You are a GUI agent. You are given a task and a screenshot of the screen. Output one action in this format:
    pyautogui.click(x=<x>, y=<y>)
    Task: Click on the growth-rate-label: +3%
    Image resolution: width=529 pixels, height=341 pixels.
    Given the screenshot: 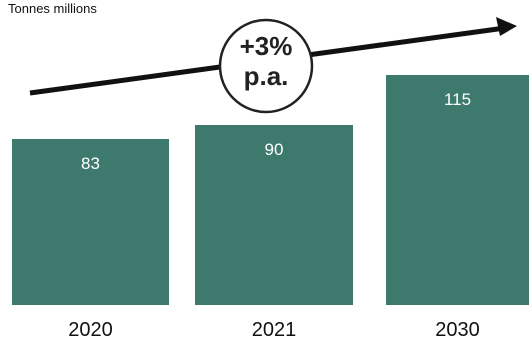 What is the action you would take?
    pyautogui.click(x=266, y=46)
    